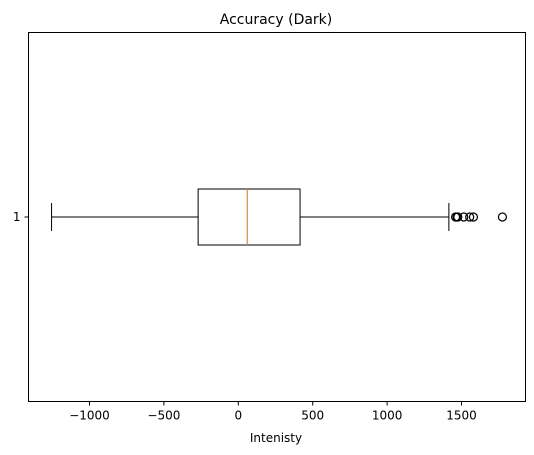 This screenshot has width=534, height=455. I want to click on x-tick-label: −500, so click(163, 416).